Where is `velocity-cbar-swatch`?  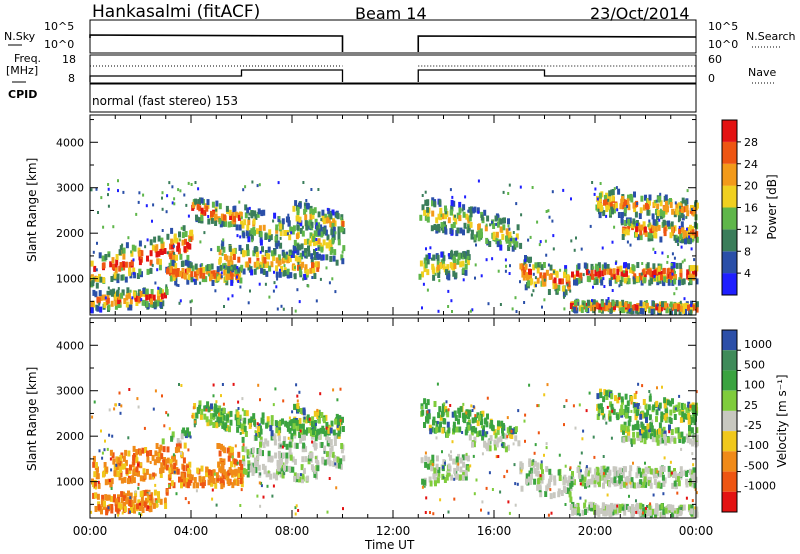 velocity-cbar-swatch is located at coordinates (729, 441).